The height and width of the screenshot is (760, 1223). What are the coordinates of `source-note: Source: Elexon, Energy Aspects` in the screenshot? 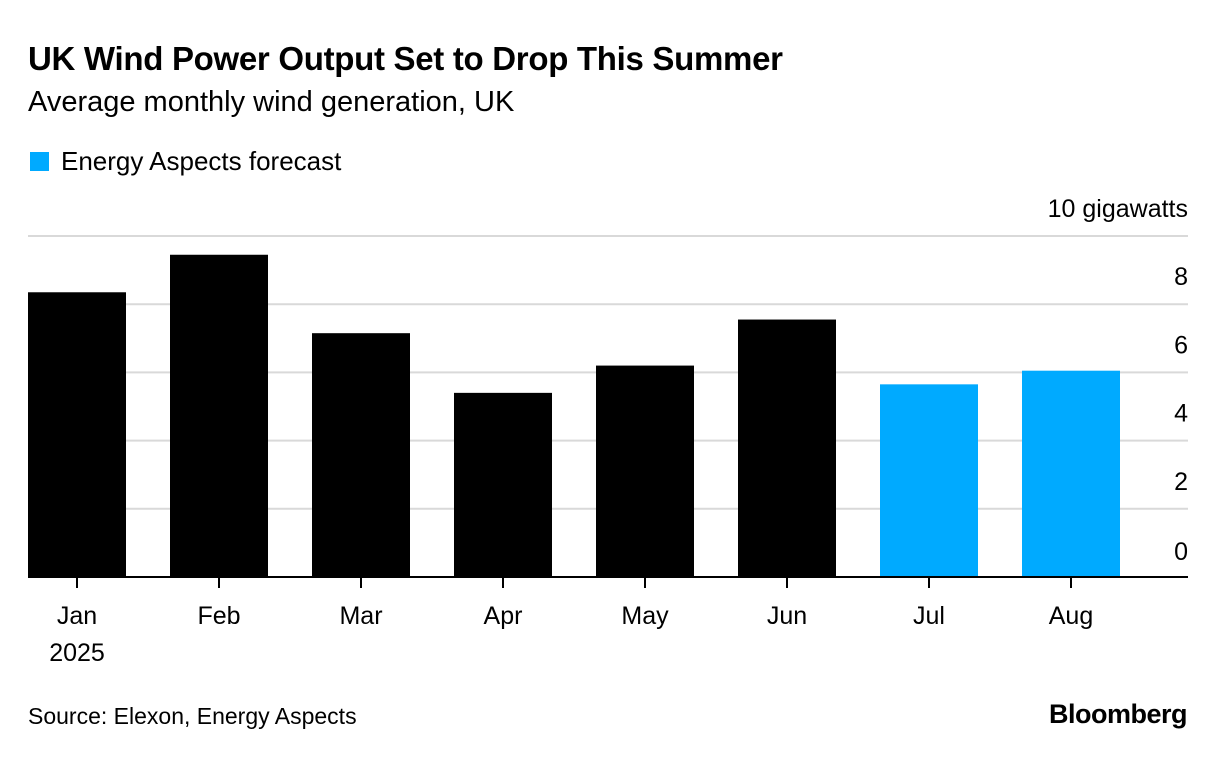 It's located at (192, 716).